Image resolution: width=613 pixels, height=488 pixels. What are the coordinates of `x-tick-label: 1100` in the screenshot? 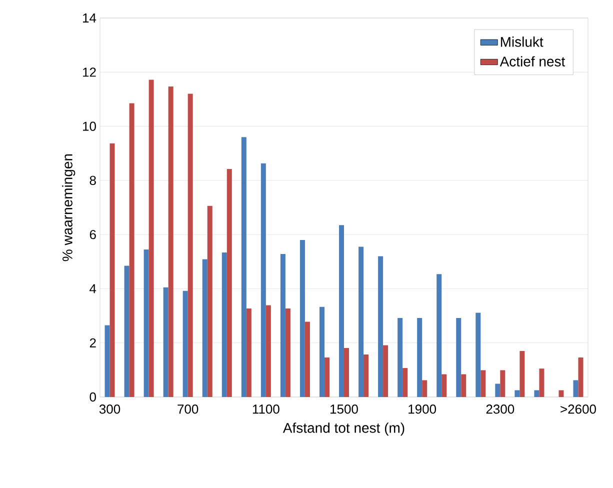 It's located at (266, 409).